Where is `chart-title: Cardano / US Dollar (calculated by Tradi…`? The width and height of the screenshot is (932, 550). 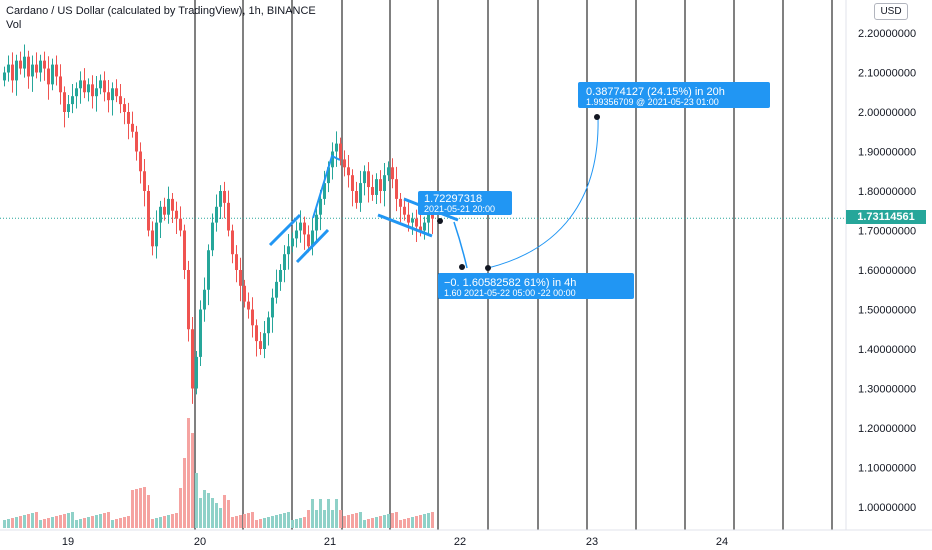 chart-title: Cardano / US Dollar (calculated by Tradi… is located at coordinates (161, 11).